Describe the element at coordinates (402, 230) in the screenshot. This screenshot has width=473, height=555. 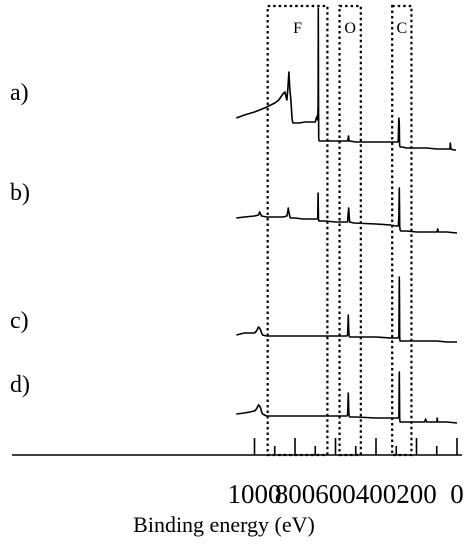
I see `region-box-C` at that location.